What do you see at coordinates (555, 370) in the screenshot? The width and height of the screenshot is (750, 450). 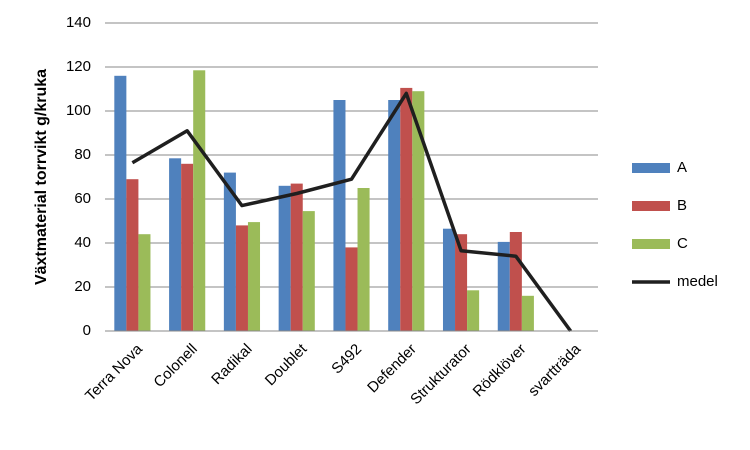 I see `x-tick-label: svartträda` at bounding box center [555, 370].